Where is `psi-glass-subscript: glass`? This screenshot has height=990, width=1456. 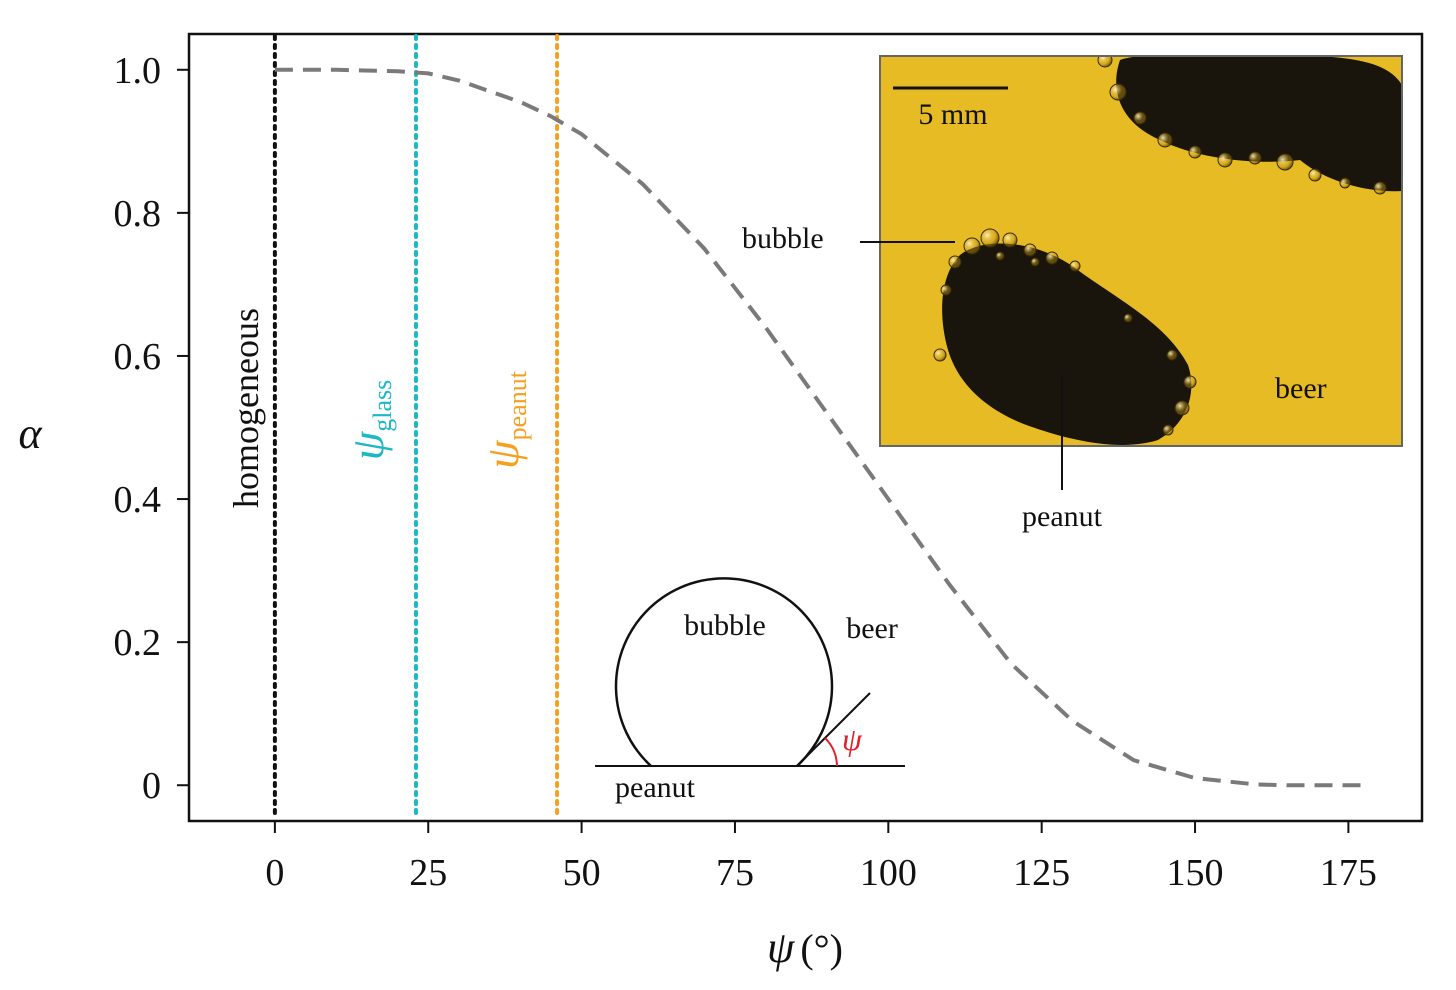
psi-glass-subscript: glass is located at coordinates (382, 406).